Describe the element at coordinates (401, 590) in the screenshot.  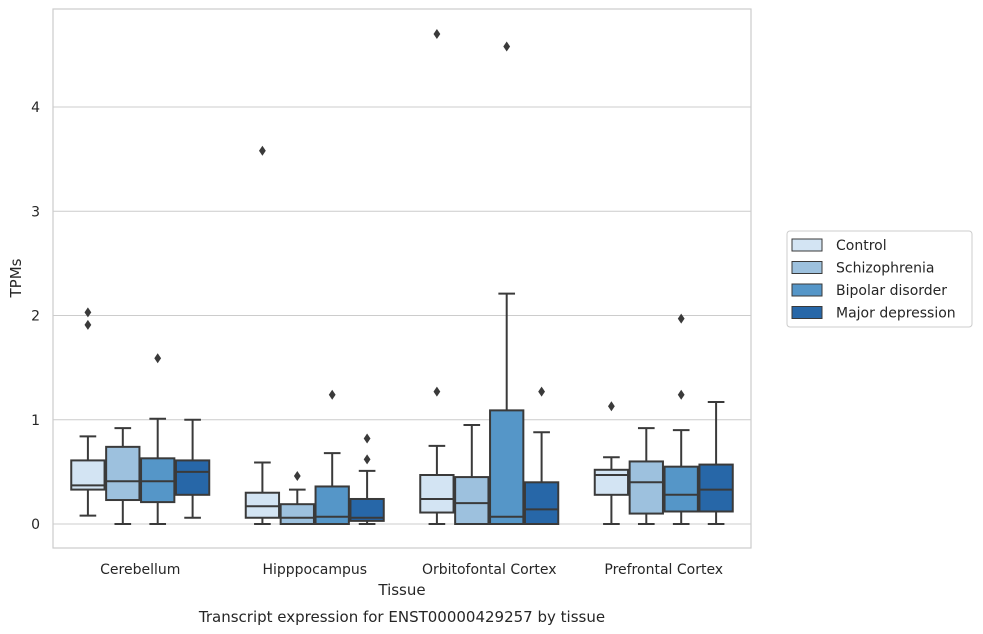
I see `x-axis-title: Tissue` at that location.